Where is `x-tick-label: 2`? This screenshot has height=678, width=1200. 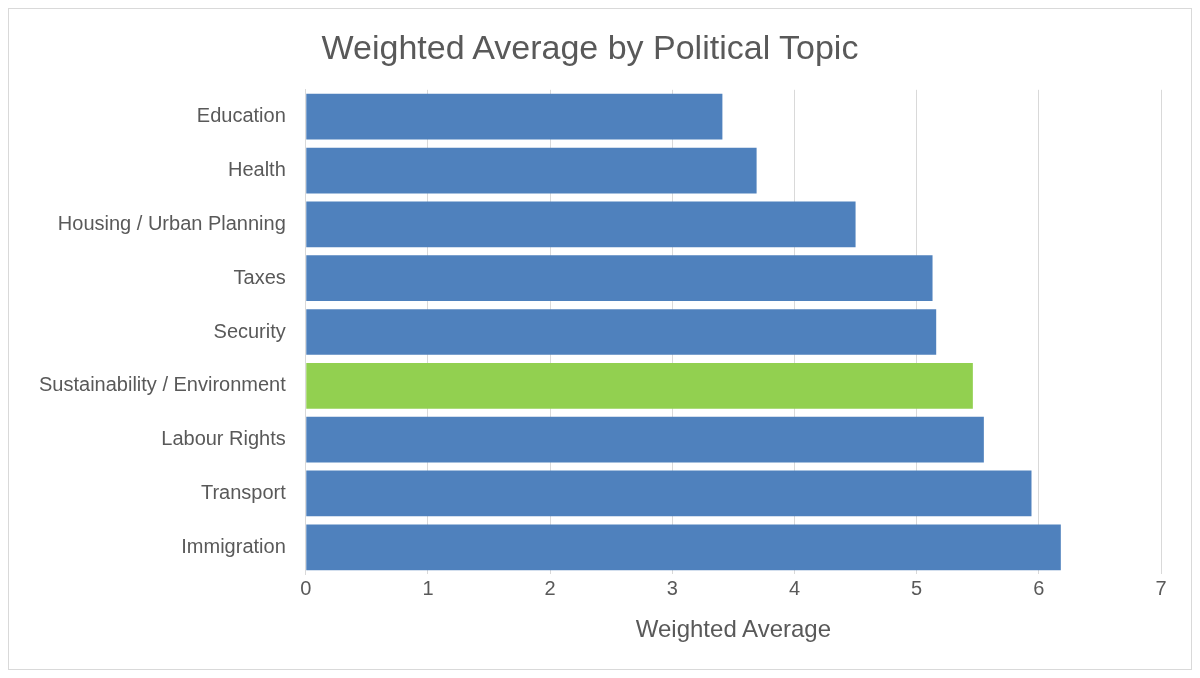
x-tick-label: 2 is located at coordinates (550, 587).